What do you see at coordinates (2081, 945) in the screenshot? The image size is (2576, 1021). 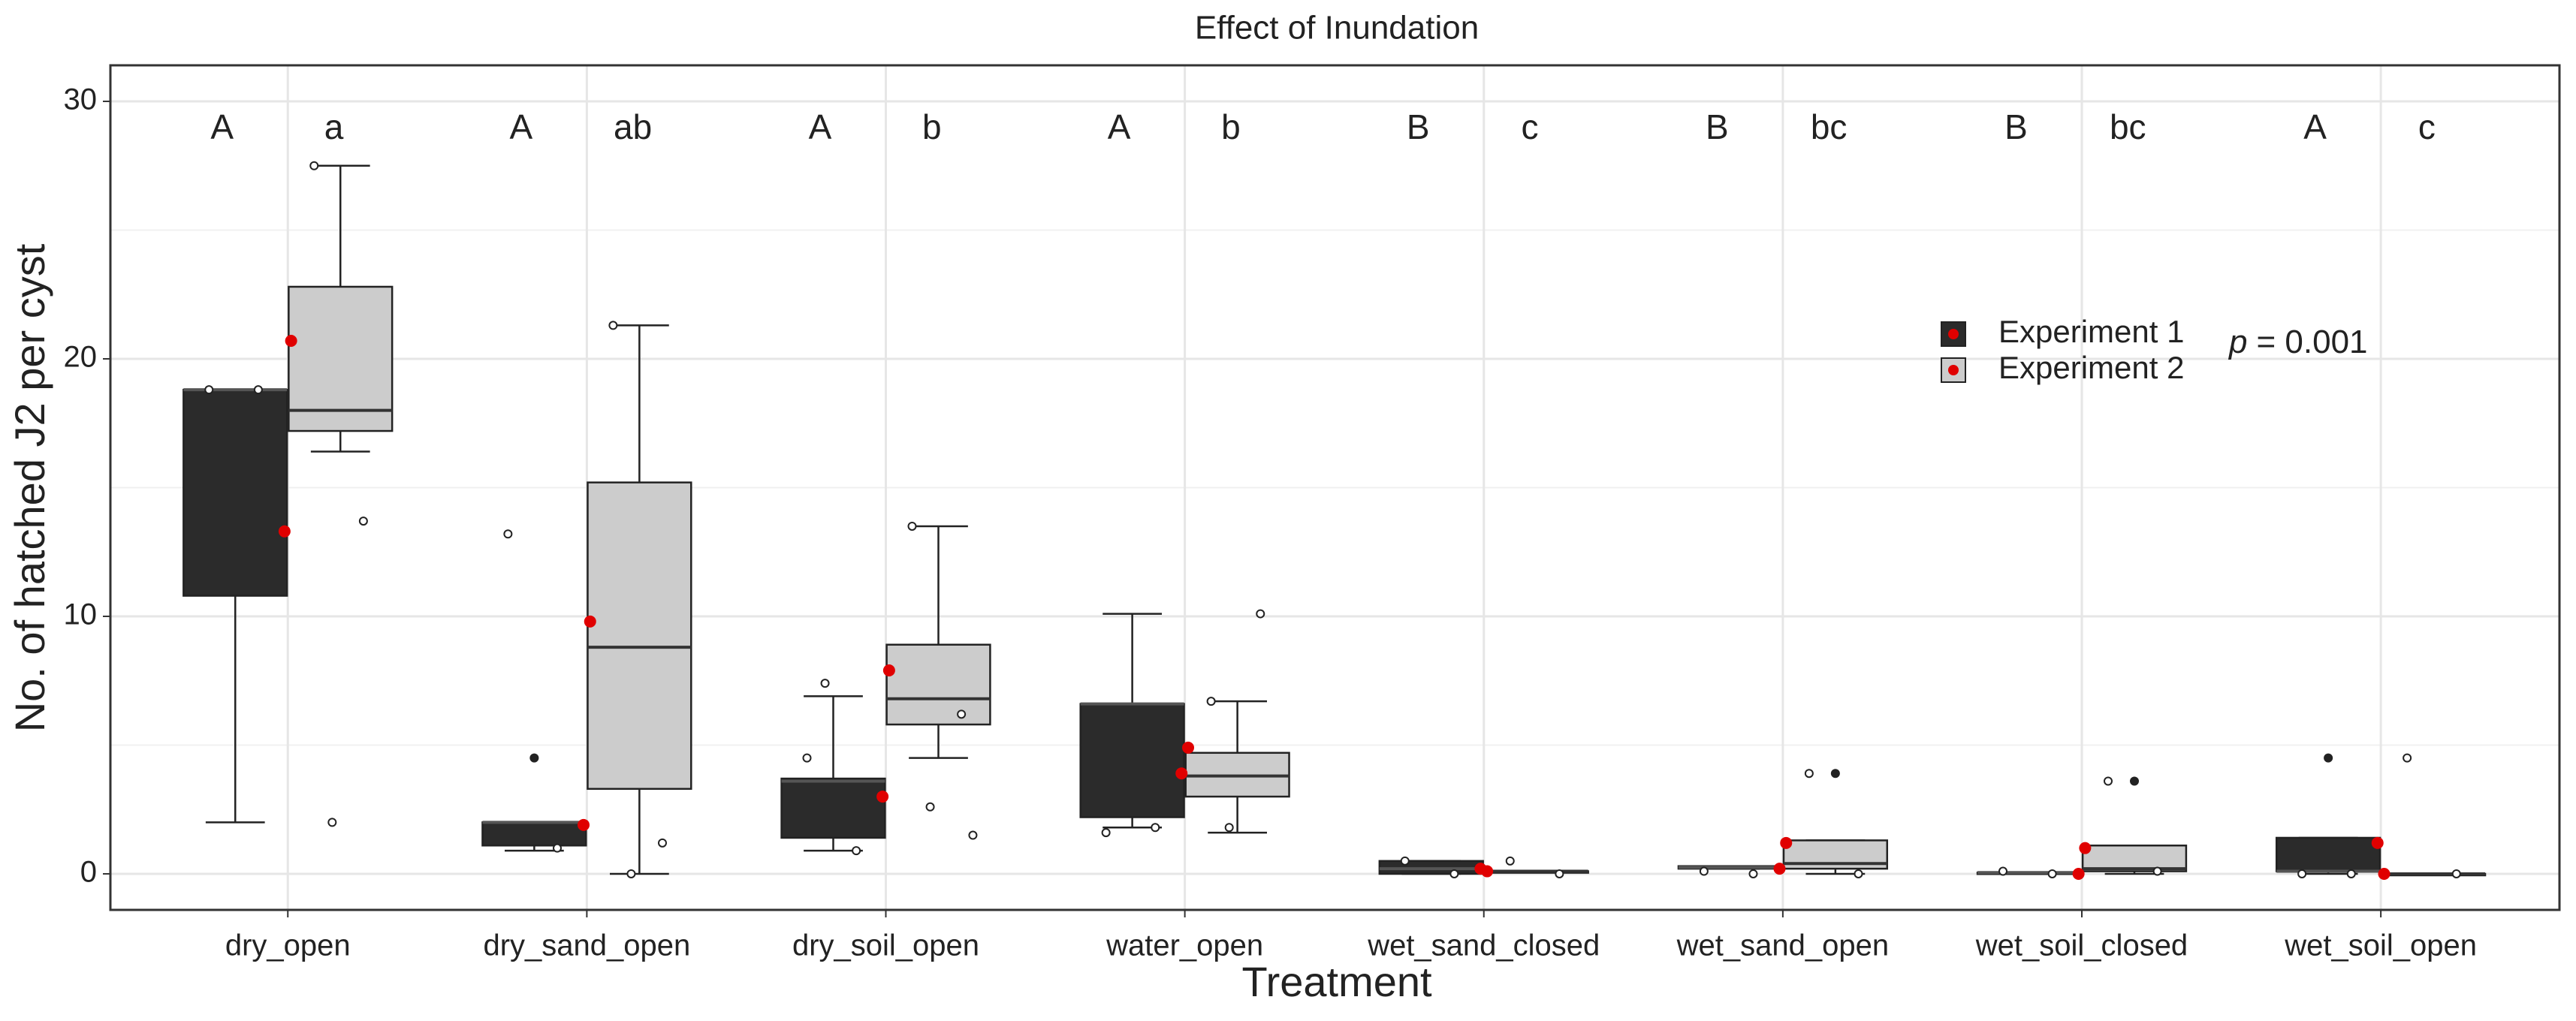 I see `x-tick-label: wet_soil_closed` at bounding box center [2081, 945].